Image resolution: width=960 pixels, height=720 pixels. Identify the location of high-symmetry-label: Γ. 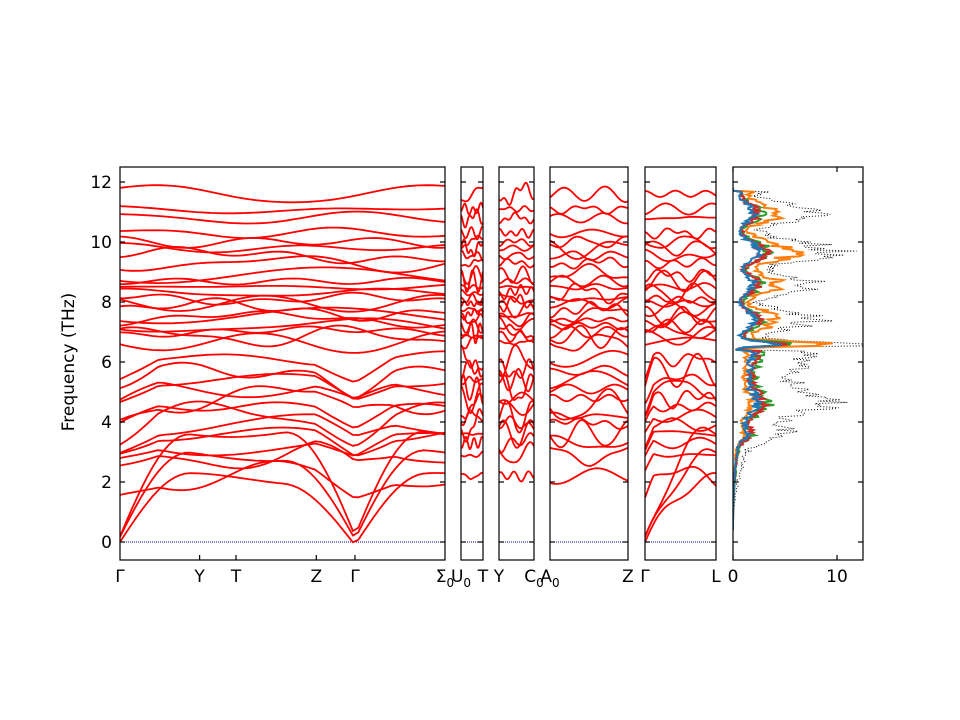
(645, 577).